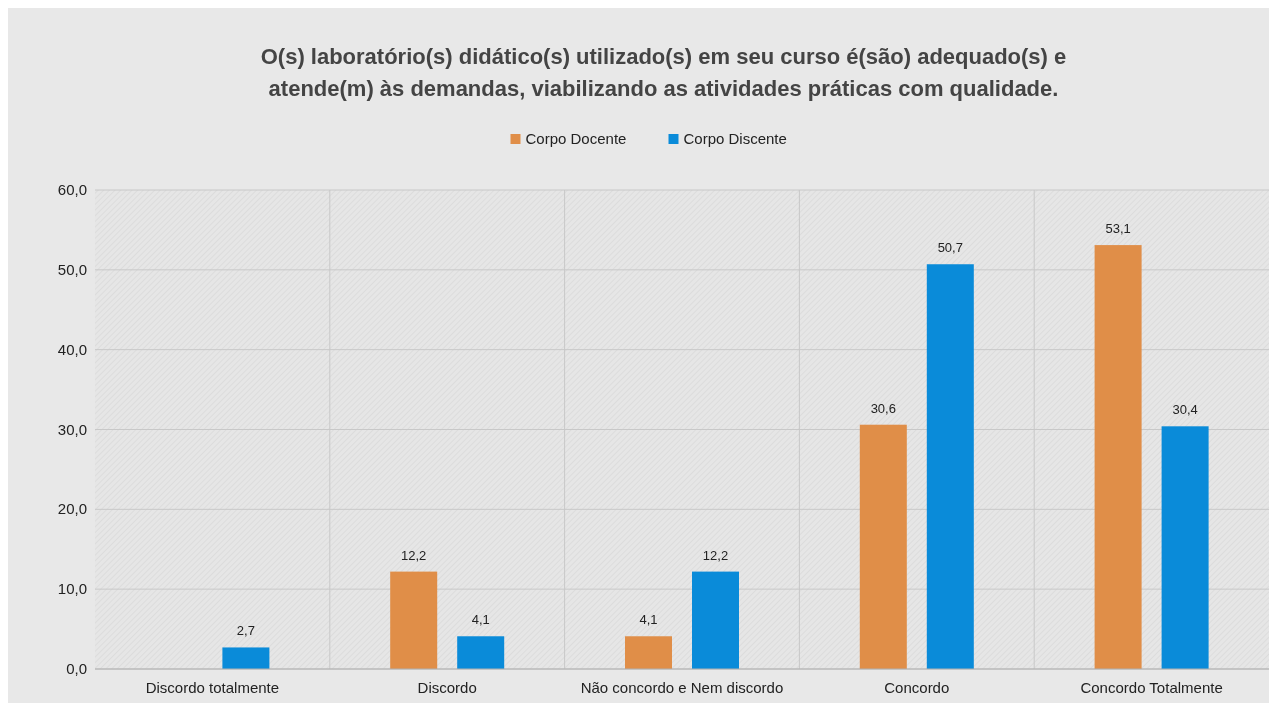 The width and height of the screenshot is (1277, 711). What do you see at coordinates (72, 509) in the screenshot?
I see `y-tick-label: 20,0` at bounding box center [72, 509].